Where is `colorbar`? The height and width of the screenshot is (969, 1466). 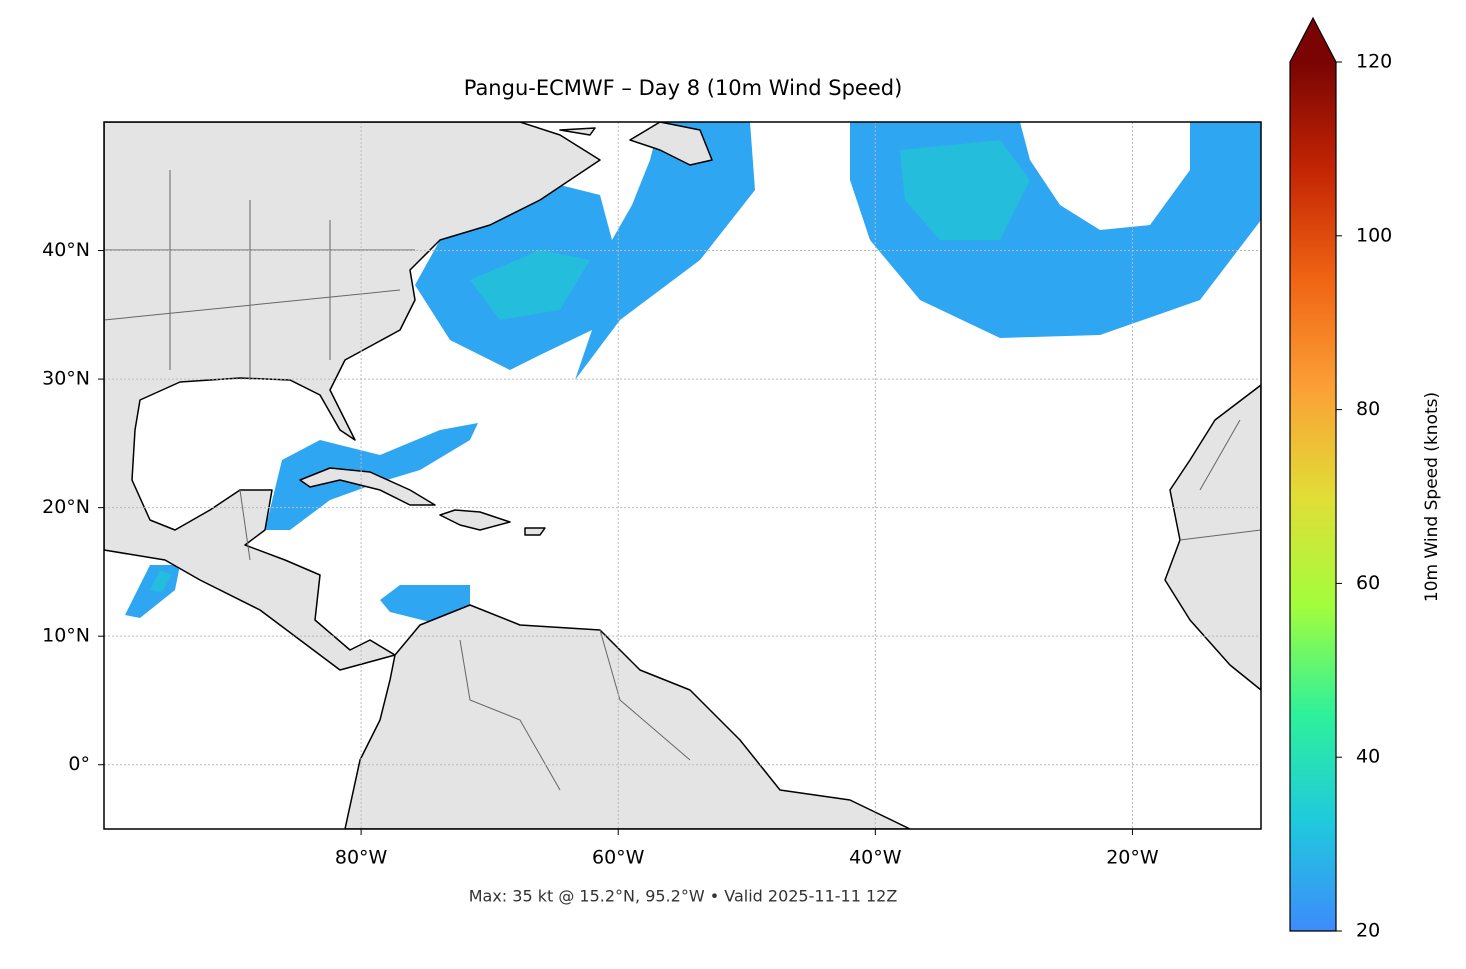 colorbar is located at coordinates (1313, 496).